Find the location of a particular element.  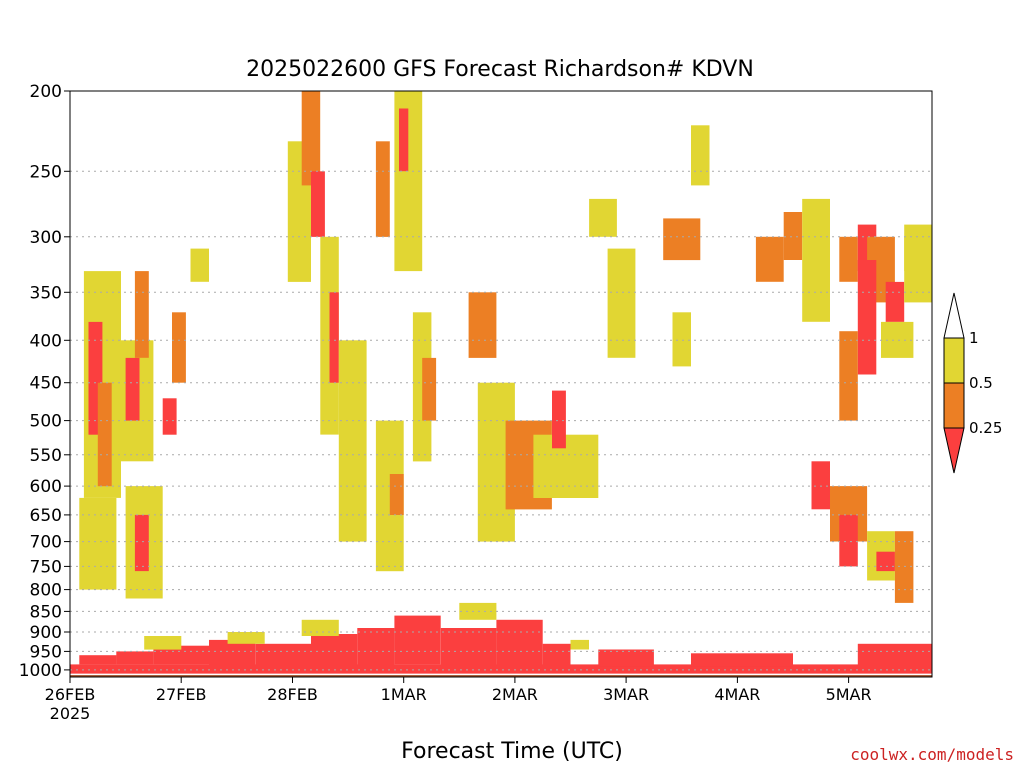

y-tick-label: 500 is located at coordinates (46, 422).